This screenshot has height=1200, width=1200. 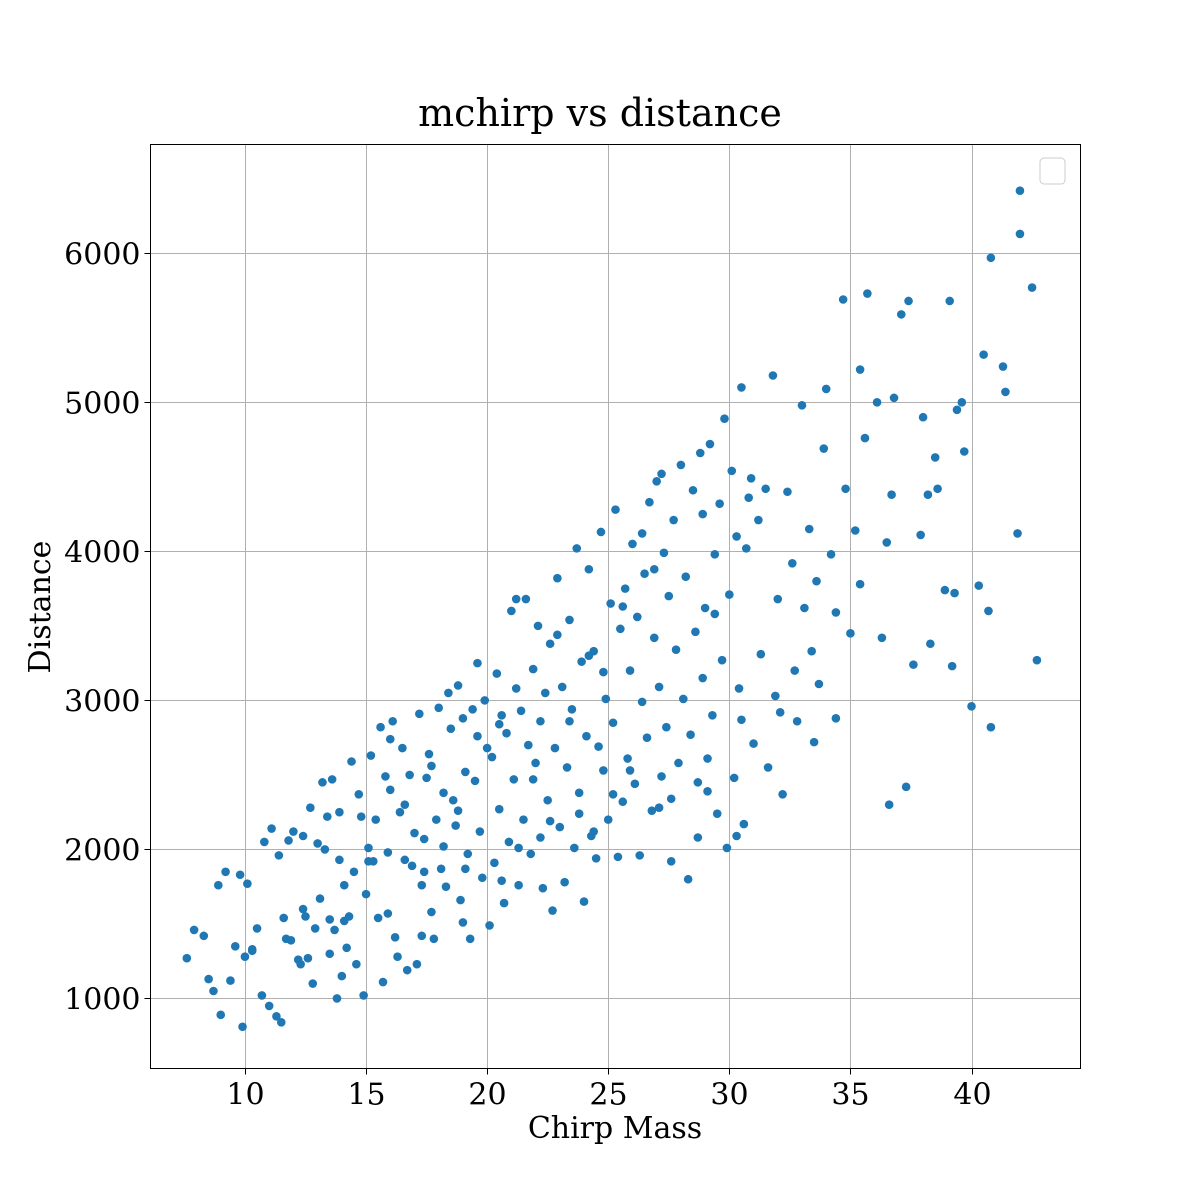 What do you see at coordinates (1052, 171) in the screenshot?
I see `legend-box` at bounding box center [1052, 171].